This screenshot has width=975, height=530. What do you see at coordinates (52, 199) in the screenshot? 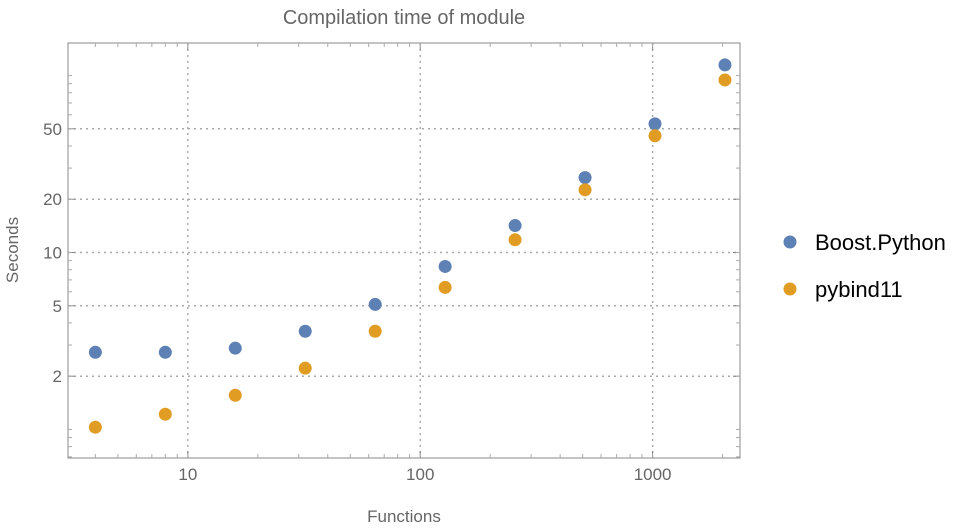
I see `y-tick-label: 20` at bounding box center [52, 199].